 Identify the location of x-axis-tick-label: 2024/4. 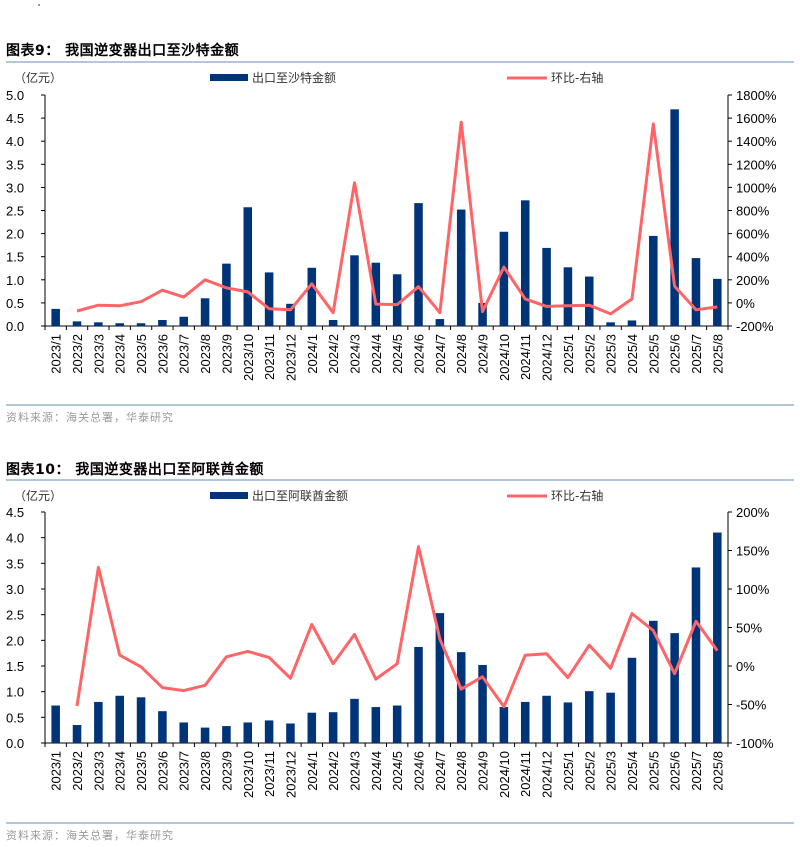
(376, 354).